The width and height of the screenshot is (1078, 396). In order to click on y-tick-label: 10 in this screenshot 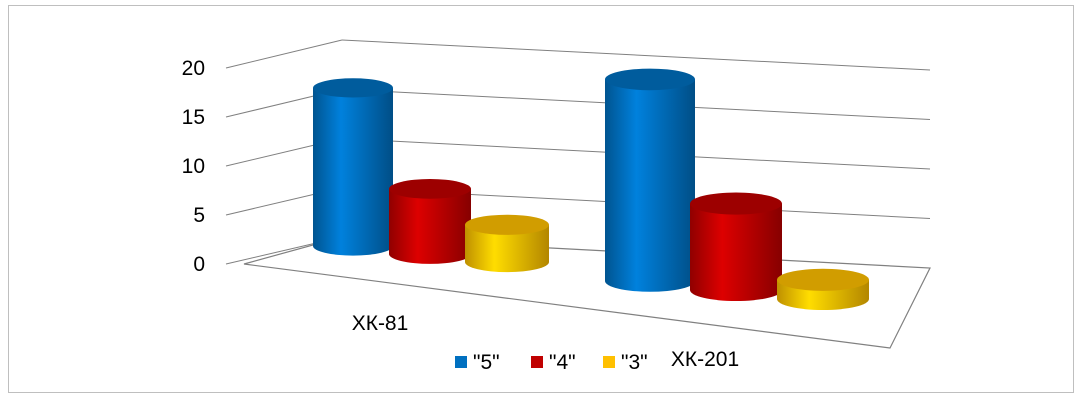, I will do `click(193, 166)`.